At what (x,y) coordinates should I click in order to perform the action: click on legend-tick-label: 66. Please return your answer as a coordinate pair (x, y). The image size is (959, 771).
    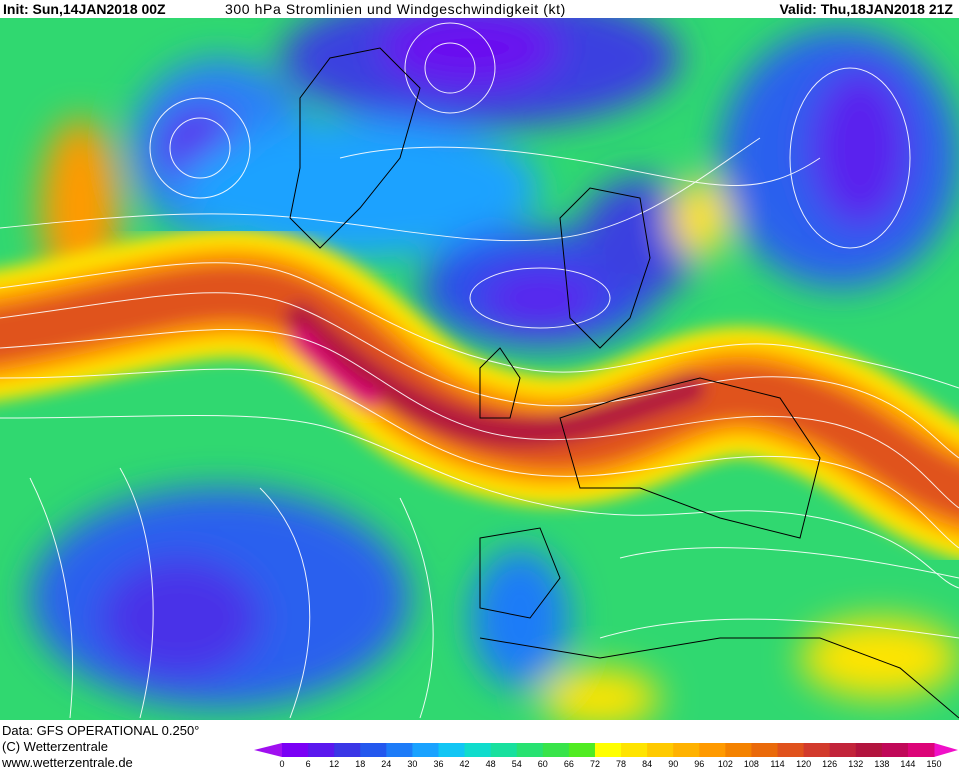
    Looking at the image, I should click on (569, 764).